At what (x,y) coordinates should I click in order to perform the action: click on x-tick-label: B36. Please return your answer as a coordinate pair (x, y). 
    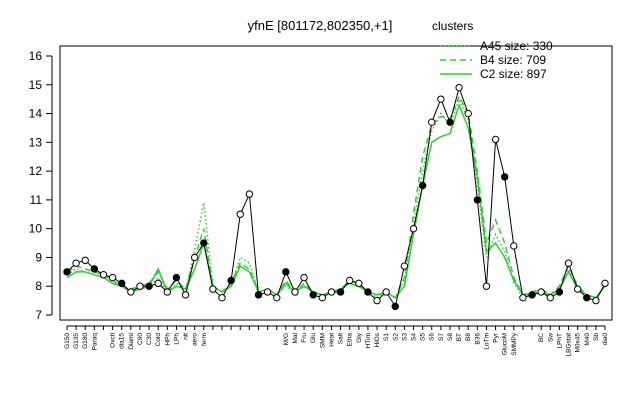
    Looking at the image, I should click on (477, 339).